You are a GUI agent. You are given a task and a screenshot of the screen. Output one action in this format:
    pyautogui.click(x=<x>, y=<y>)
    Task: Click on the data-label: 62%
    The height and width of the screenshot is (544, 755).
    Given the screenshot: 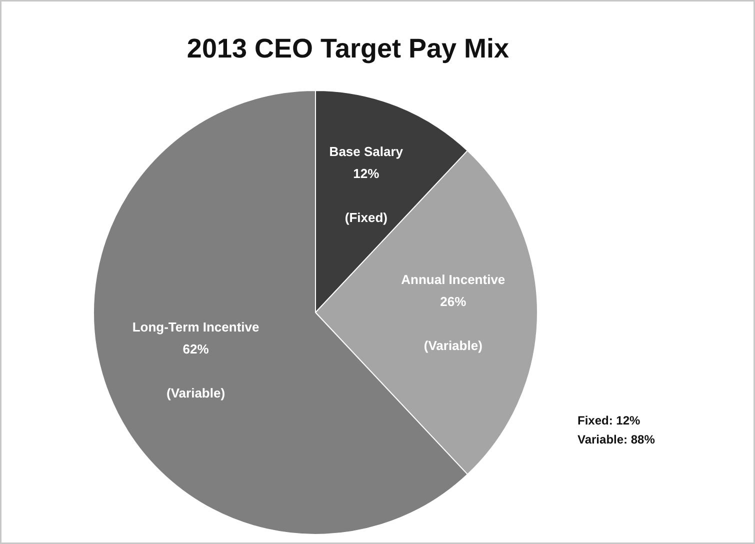 What is the action you would take?
    pyautogui.click(x=196, y=348)
    